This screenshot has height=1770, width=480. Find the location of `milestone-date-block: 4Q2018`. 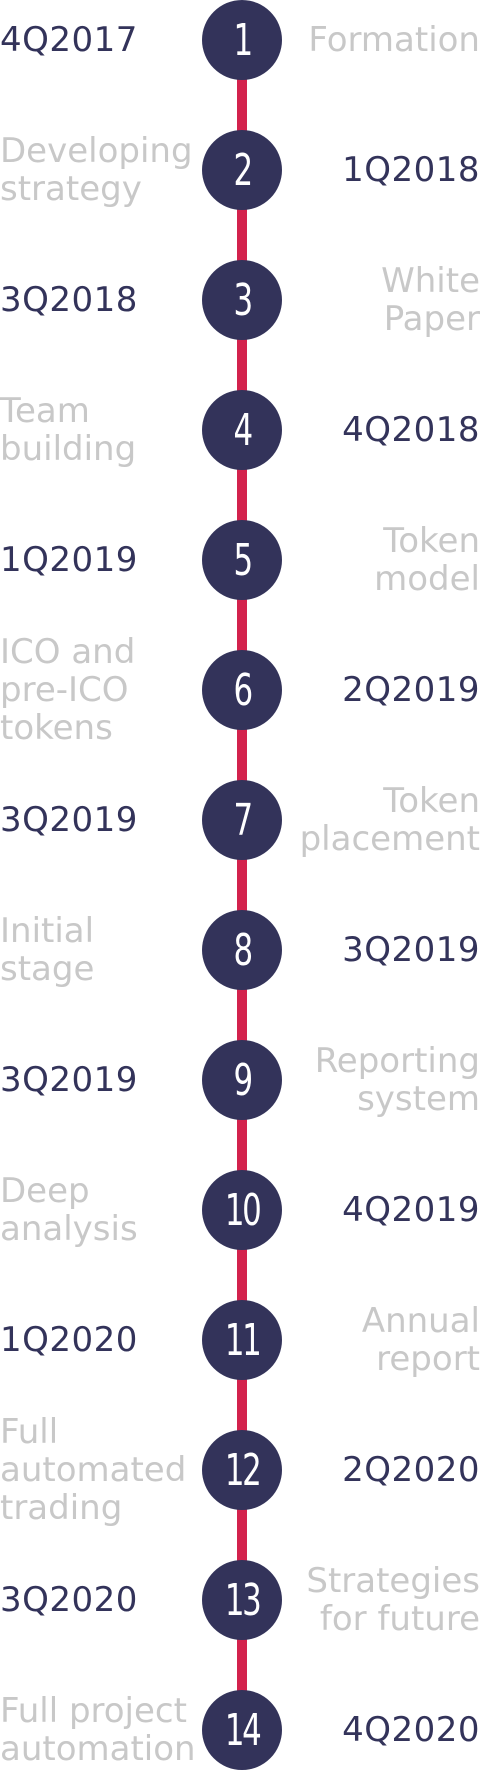

milestone-date-block: 4Q2018 is located at coordinates (385, 430).